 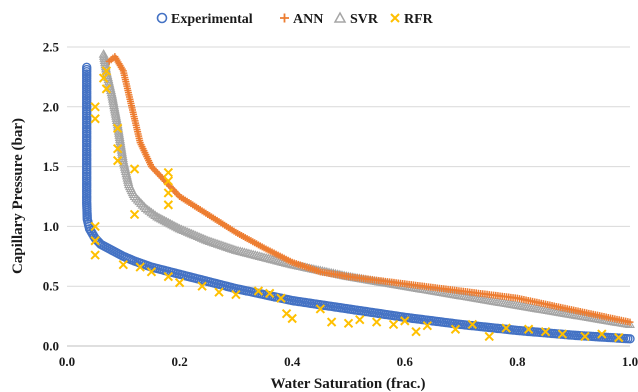 What do you see at coordinates (212, 19) in the screenshot?
I see `legend-label-experimental: Experimental` at bounding box center [212, 19].